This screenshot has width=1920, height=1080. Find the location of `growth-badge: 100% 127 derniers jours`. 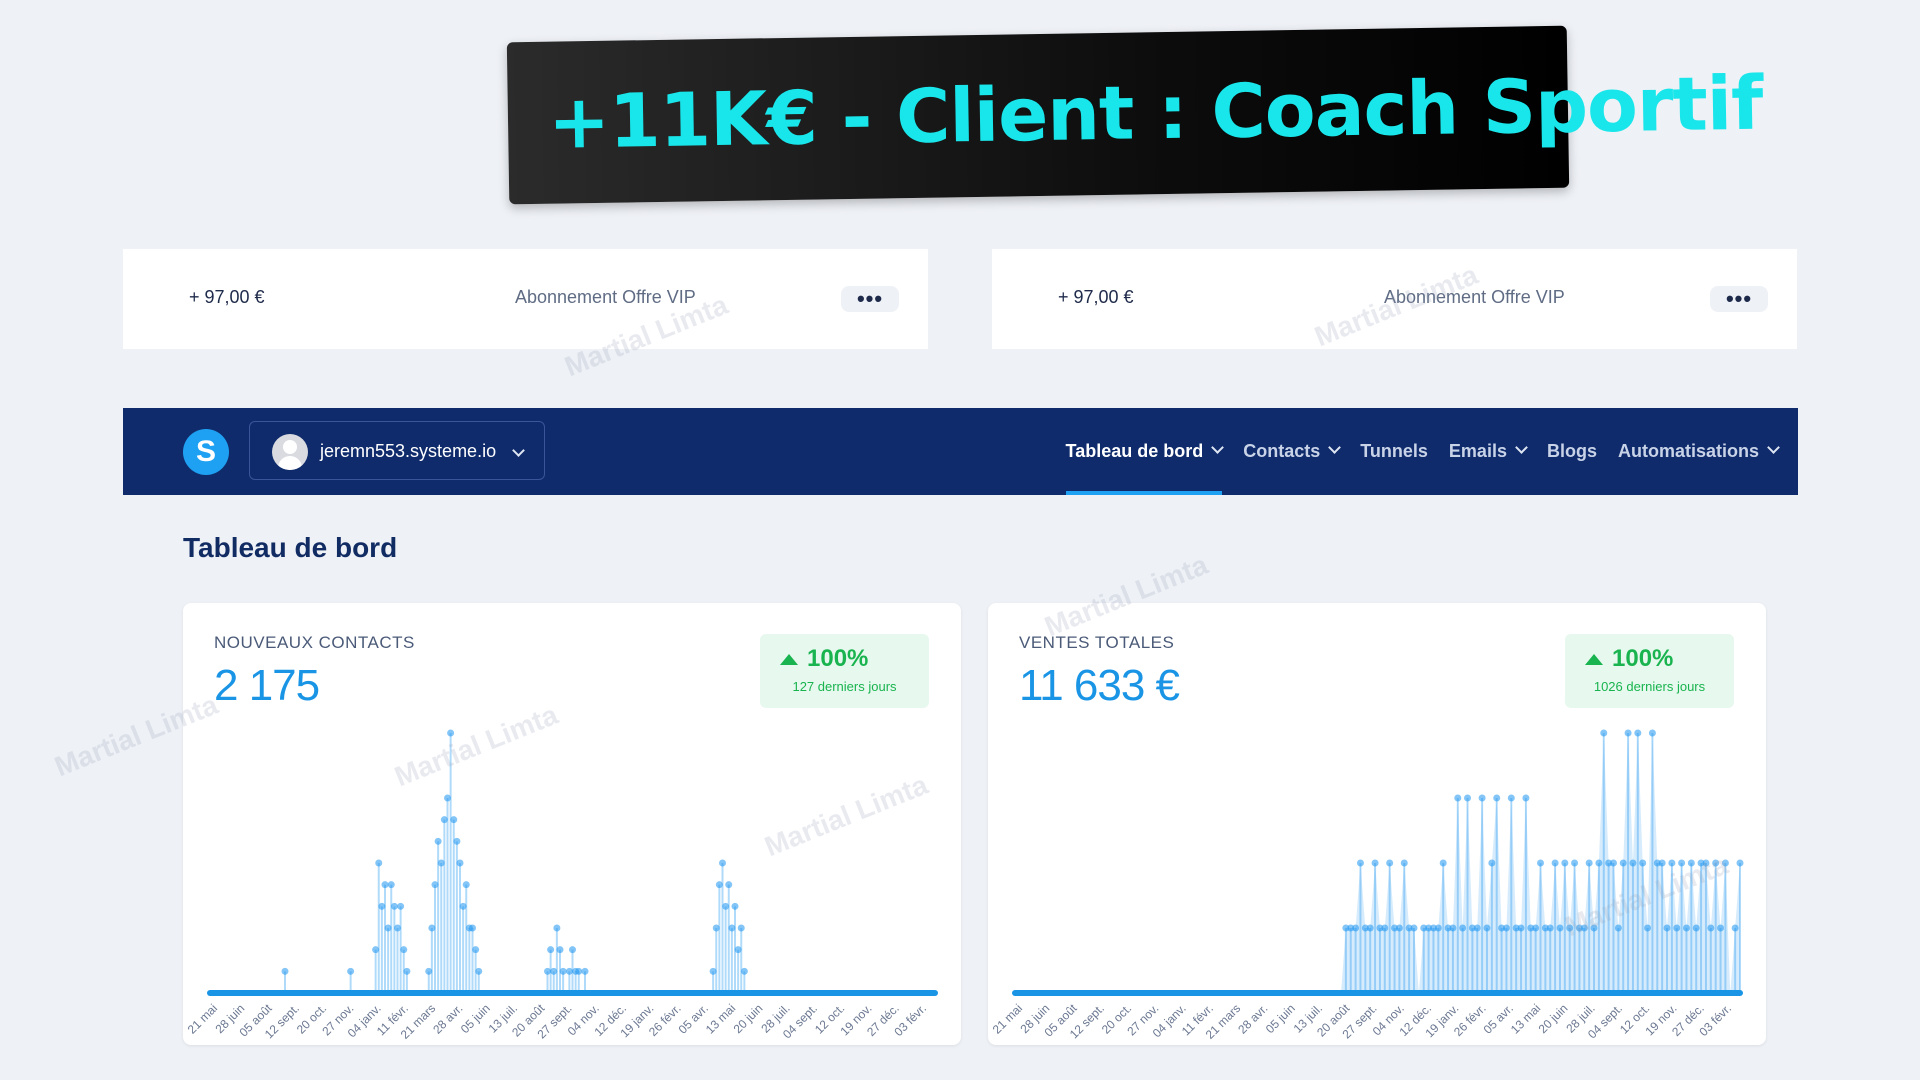

growth-badge: 100% 127 derniers jours is located at coordinates (844, 671).